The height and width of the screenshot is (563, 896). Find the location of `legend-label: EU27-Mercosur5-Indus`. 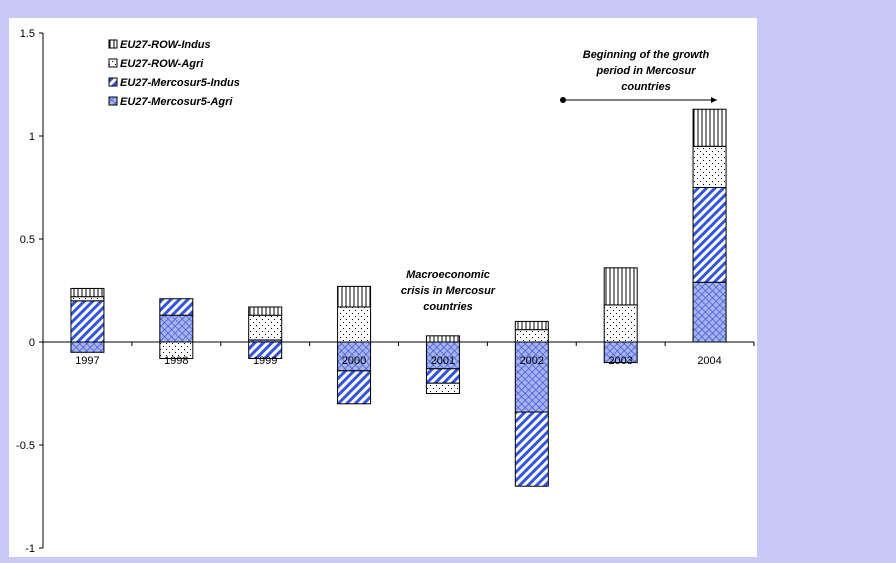

legend-label: EU27-Mercosur5-Indus is located at coordinates (180, 83).